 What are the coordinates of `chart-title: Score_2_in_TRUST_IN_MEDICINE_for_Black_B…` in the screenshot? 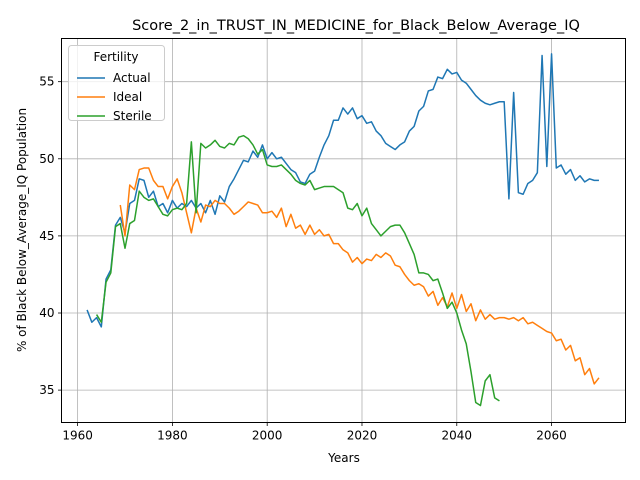 It's located at (356, 26).